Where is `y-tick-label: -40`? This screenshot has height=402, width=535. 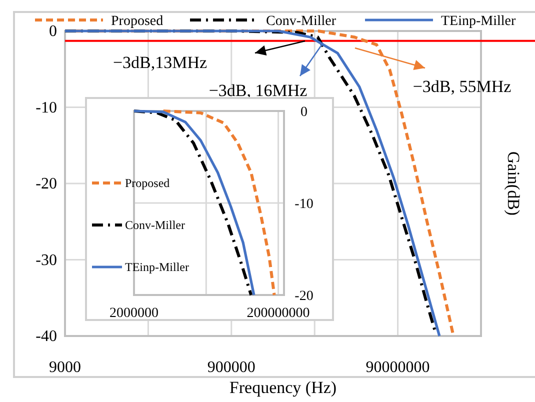
y-tick-label: -40 is located at coordinates (46, 336).